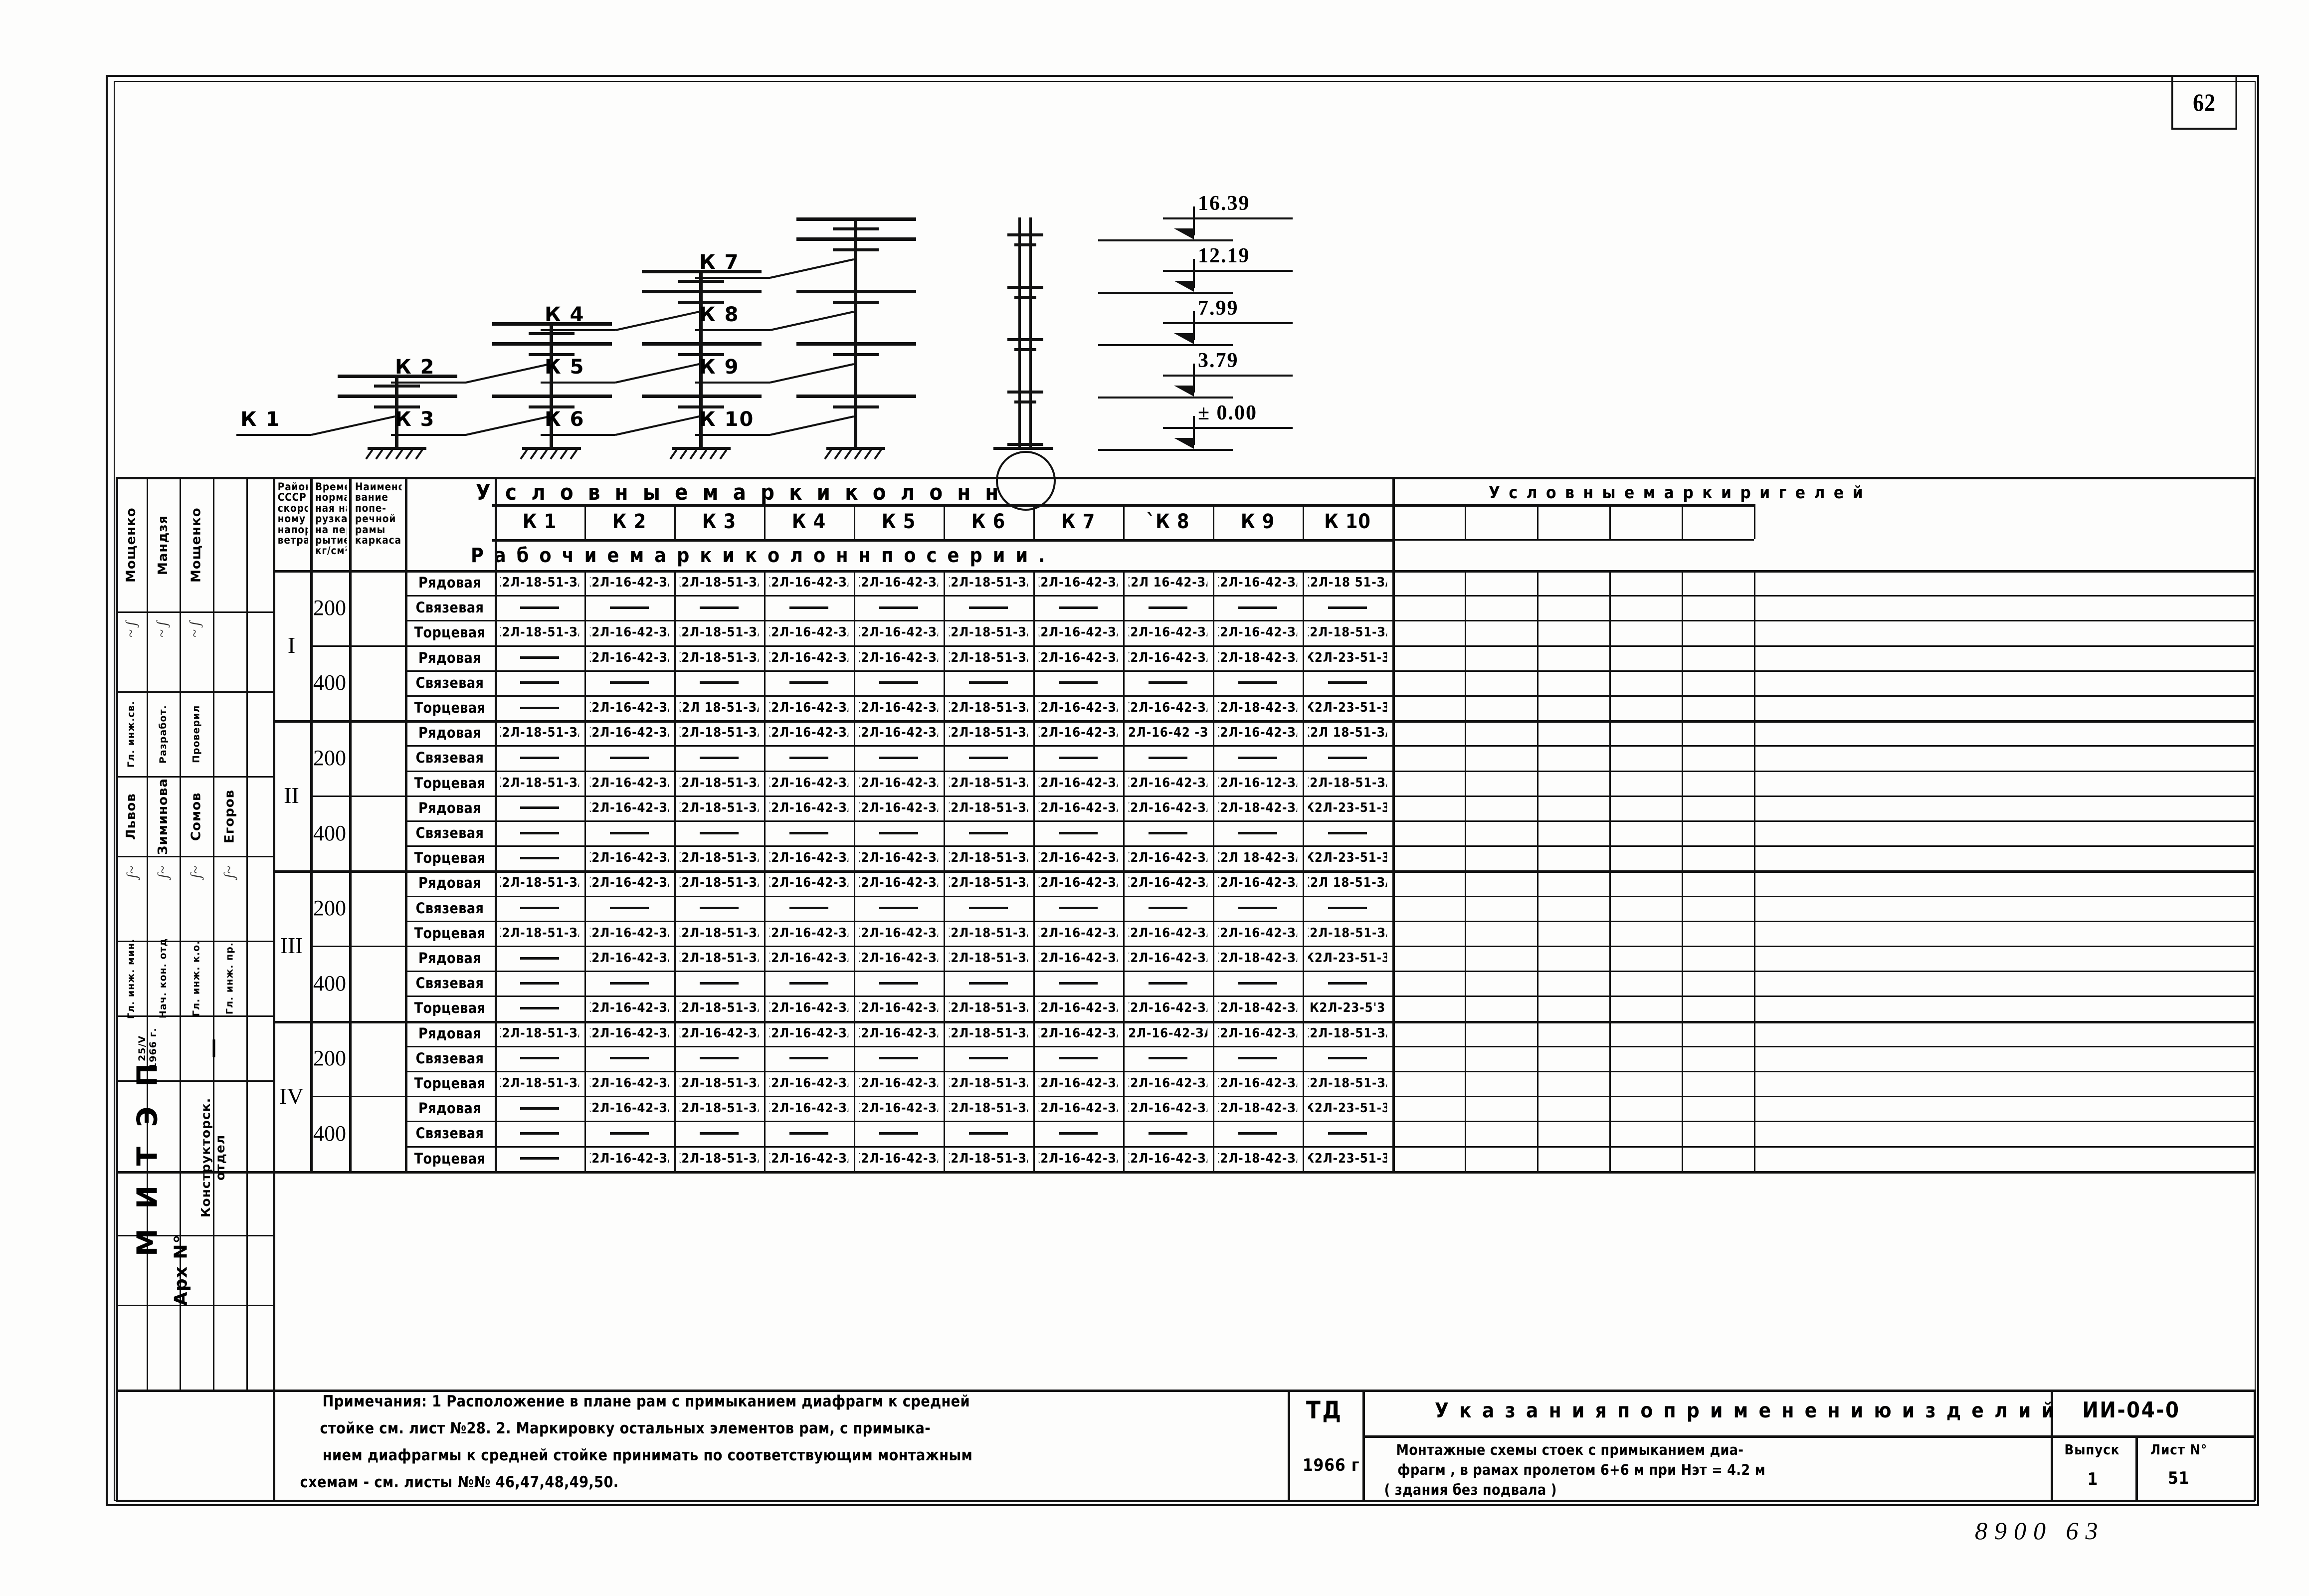 The height and width of the screenshot is (1596, 2309). Describe the element at coordinates (1167, 733) in the screenshot. I see `mark-cell: К2Л-16-42 -ЗА` at that location.